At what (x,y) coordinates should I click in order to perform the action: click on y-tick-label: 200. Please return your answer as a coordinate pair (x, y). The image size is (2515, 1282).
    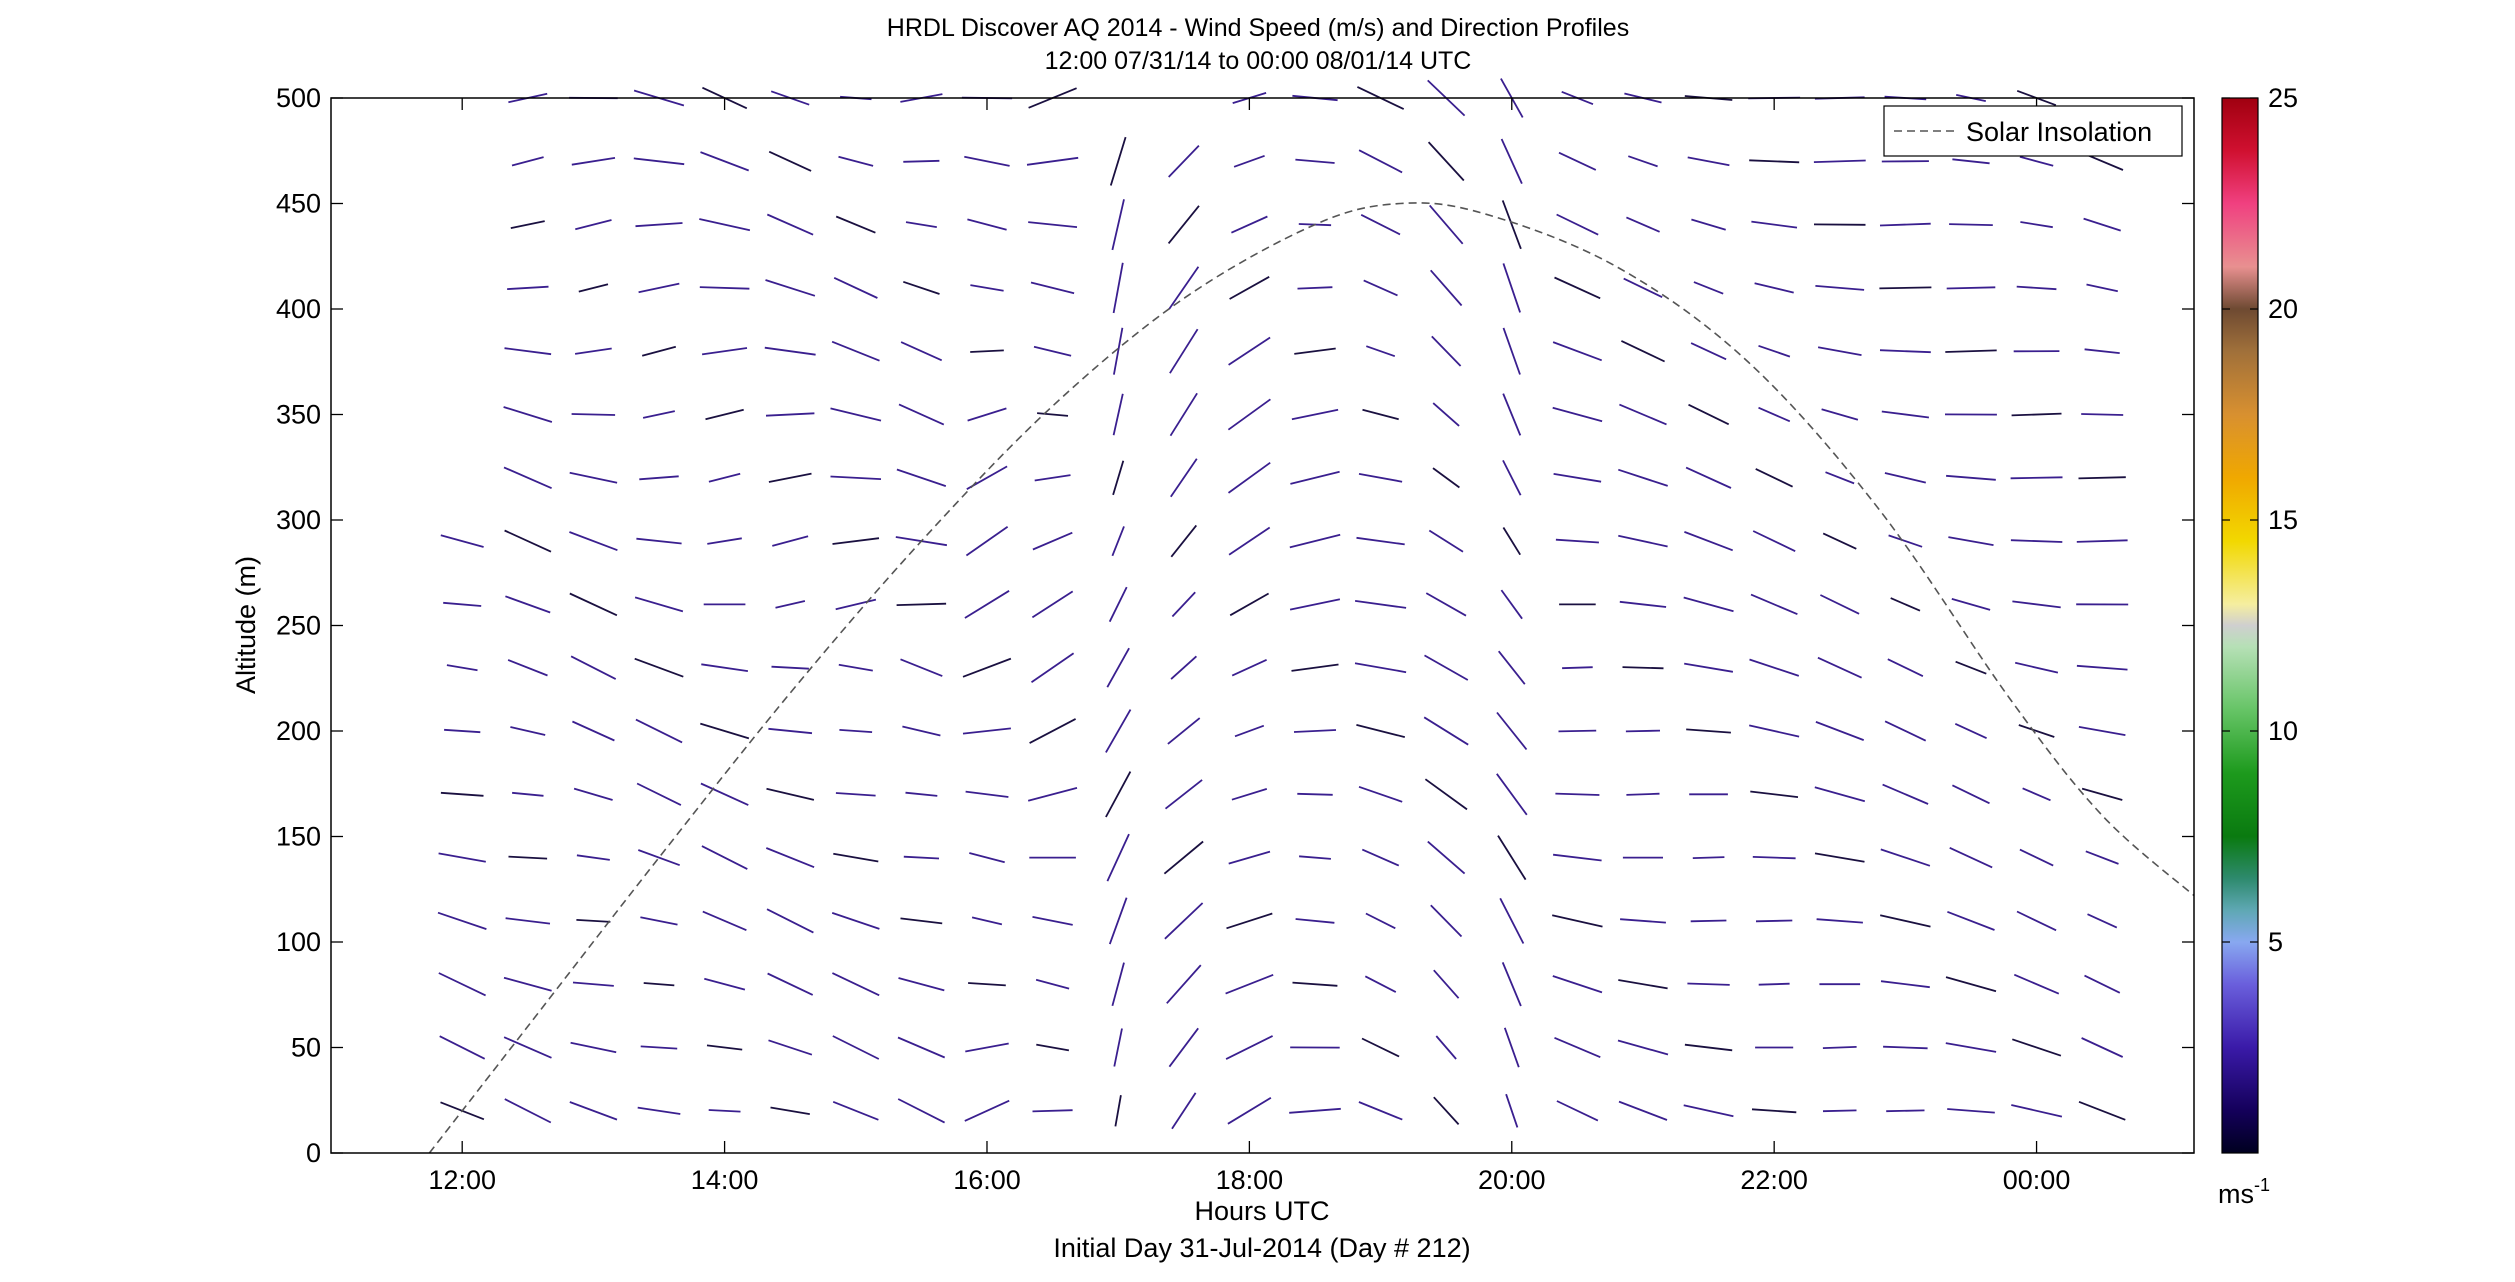
    Looking at the image, I should click on (298, 731).